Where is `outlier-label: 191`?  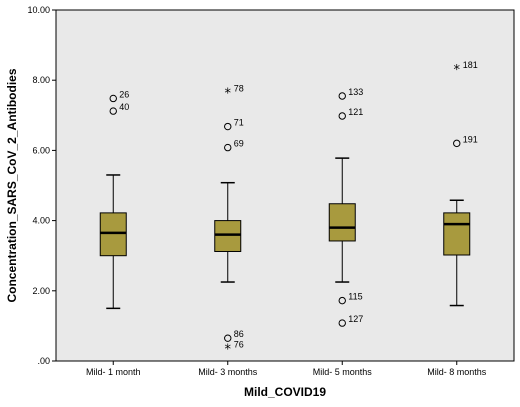 outlier-label: 191 is located at coordinates (470, 139).